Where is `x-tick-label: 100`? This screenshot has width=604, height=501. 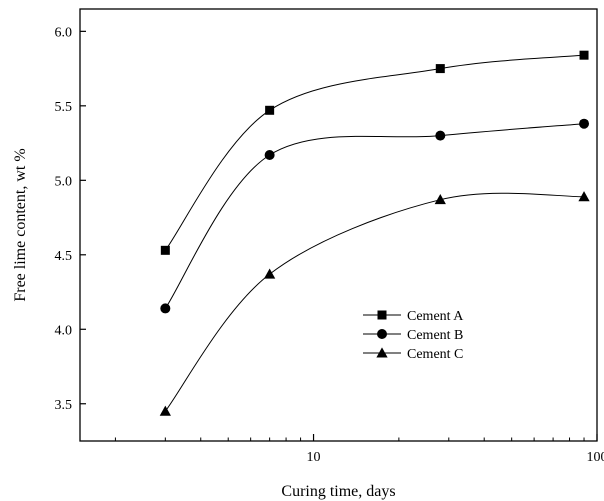 x-tick-label: 100 is located at coordinates (595, 457).